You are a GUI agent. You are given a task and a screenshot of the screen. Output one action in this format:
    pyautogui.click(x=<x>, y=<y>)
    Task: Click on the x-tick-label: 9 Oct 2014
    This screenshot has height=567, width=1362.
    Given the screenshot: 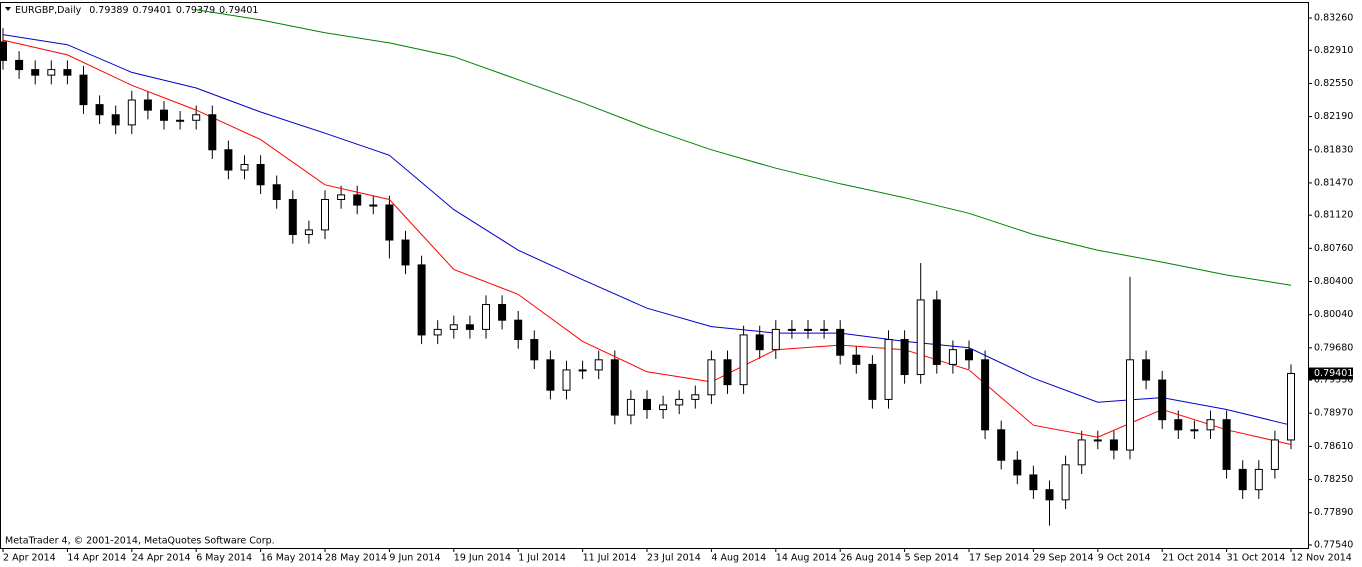 What is the action you would take?
    pyautogui.click(x=1124, y=558)
    